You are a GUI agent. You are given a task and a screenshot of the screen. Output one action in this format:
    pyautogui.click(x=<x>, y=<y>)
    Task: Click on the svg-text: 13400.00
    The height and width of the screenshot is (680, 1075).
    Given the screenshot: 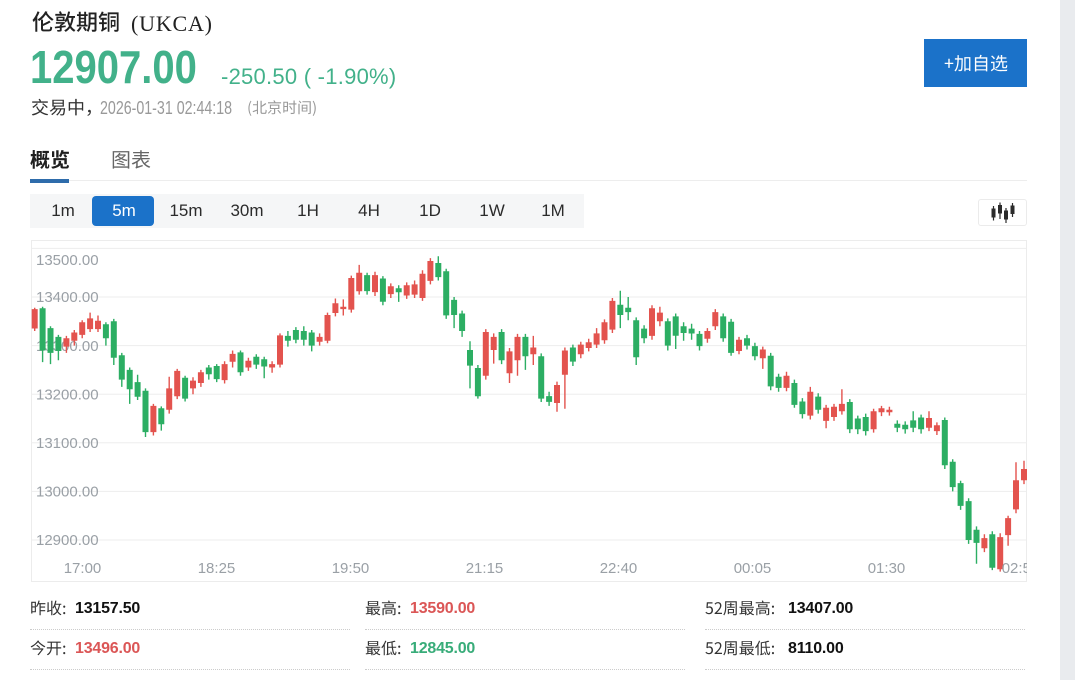 What is the action you would take?
    pyautogui.click(x=67, y=297)
    